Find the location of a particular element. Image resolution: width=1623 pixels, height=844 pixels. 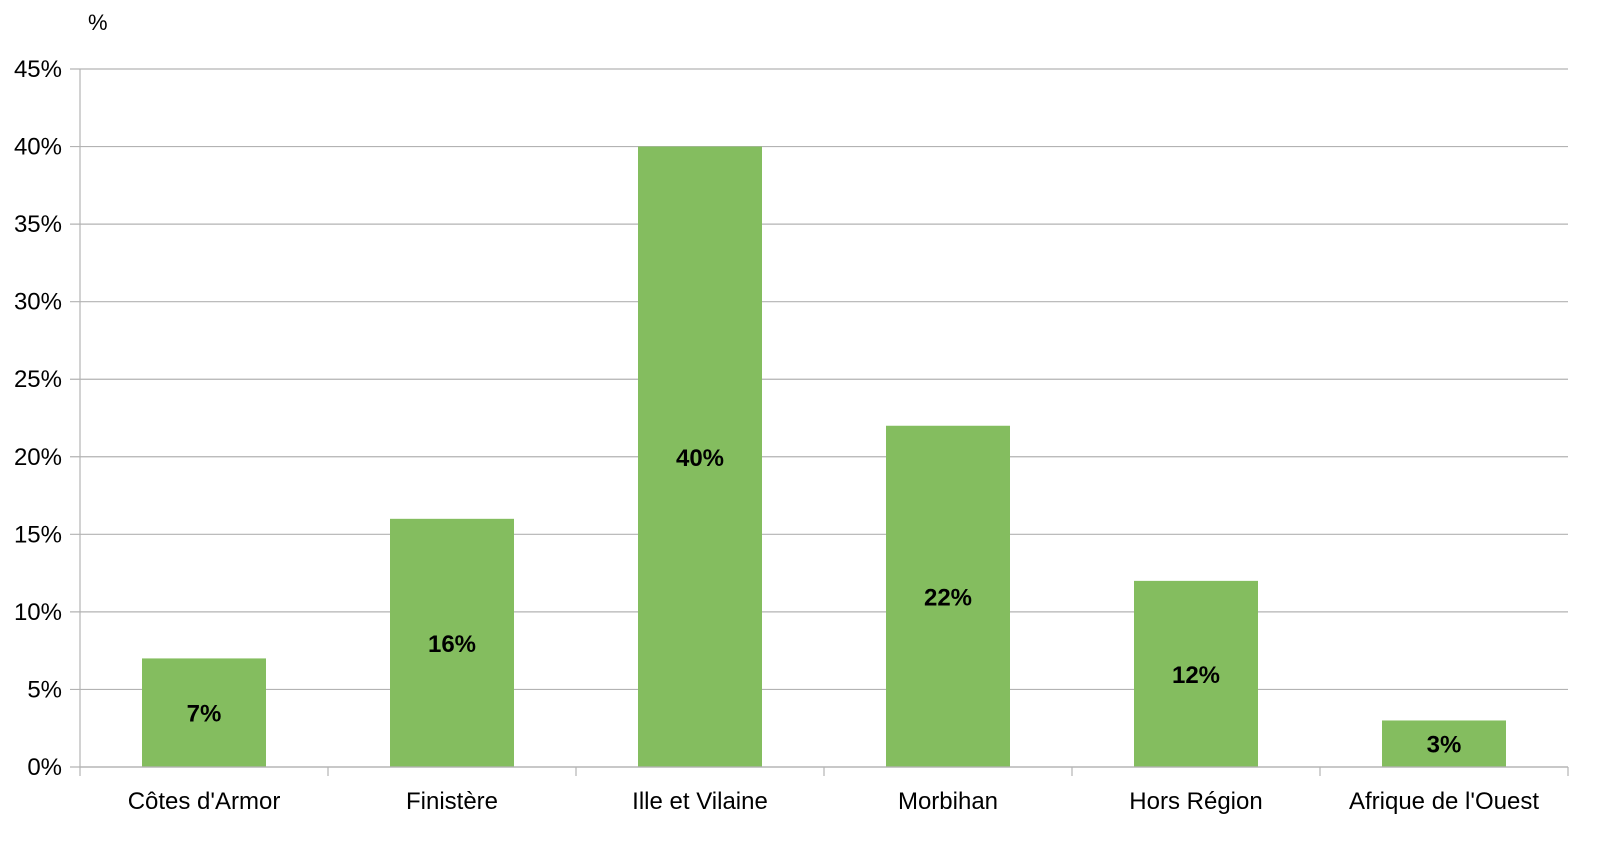

data-label: 12% is located at coordinates (1196, 675).